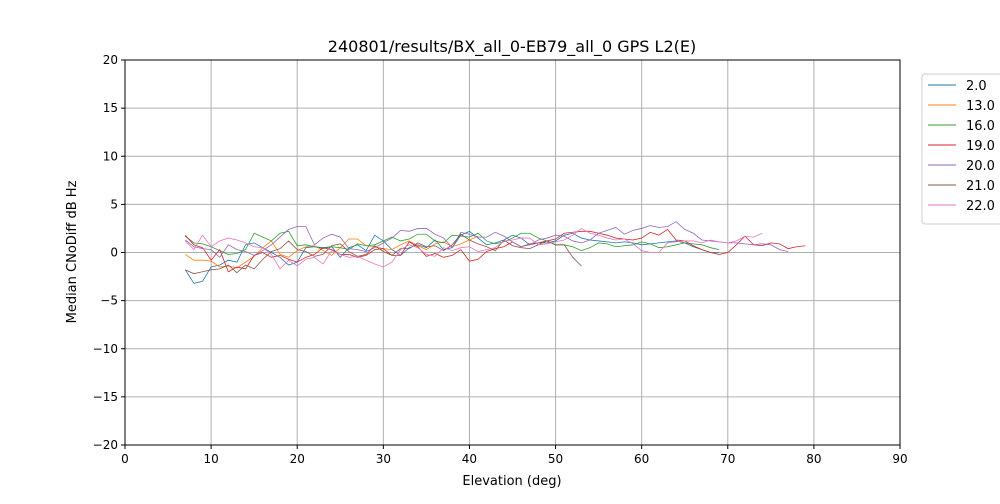 The height and width of the screenshot is (504, 1000). What do you see at coordinates (976, 86) in the screenshot?
I see `legend-label: 2.0` at bounding box center [976, 86].